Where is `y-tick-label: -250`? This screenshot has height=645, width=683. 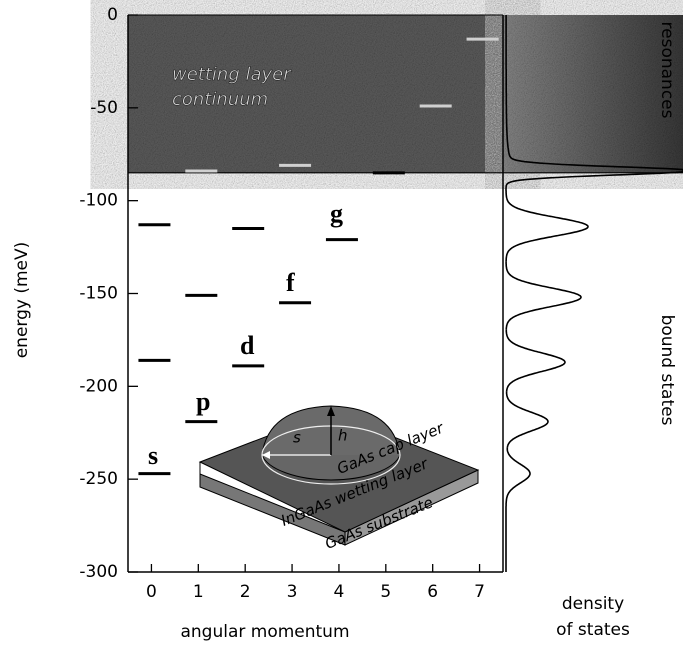
y-tick-label: -250 is located at coordinates (98, 479).